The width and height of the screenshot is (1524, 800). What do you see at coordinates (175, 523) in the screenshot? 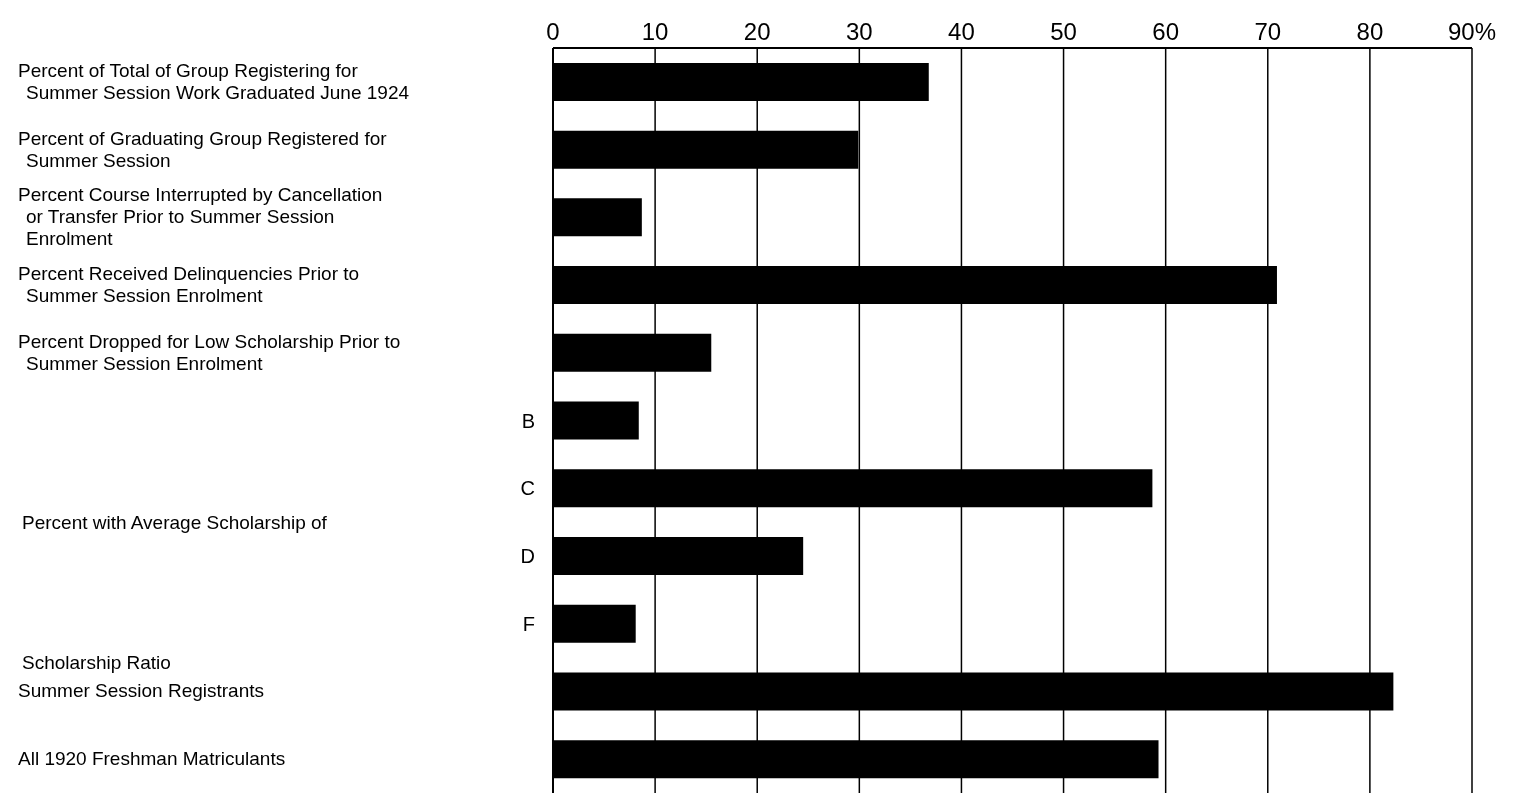
I see `text: Percent with Average Scholarship of` at bounding box center [175, 523].